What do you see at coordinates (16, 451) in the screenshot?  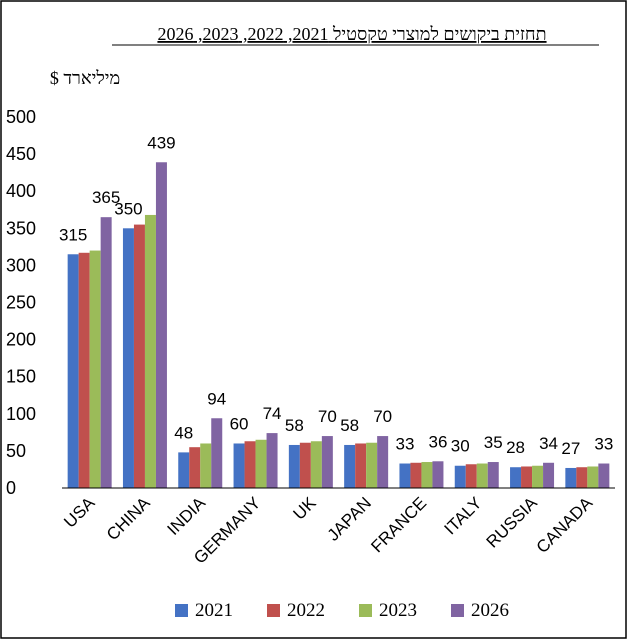 I see `y-tick-label: 50` at bounding box center [16, 451].